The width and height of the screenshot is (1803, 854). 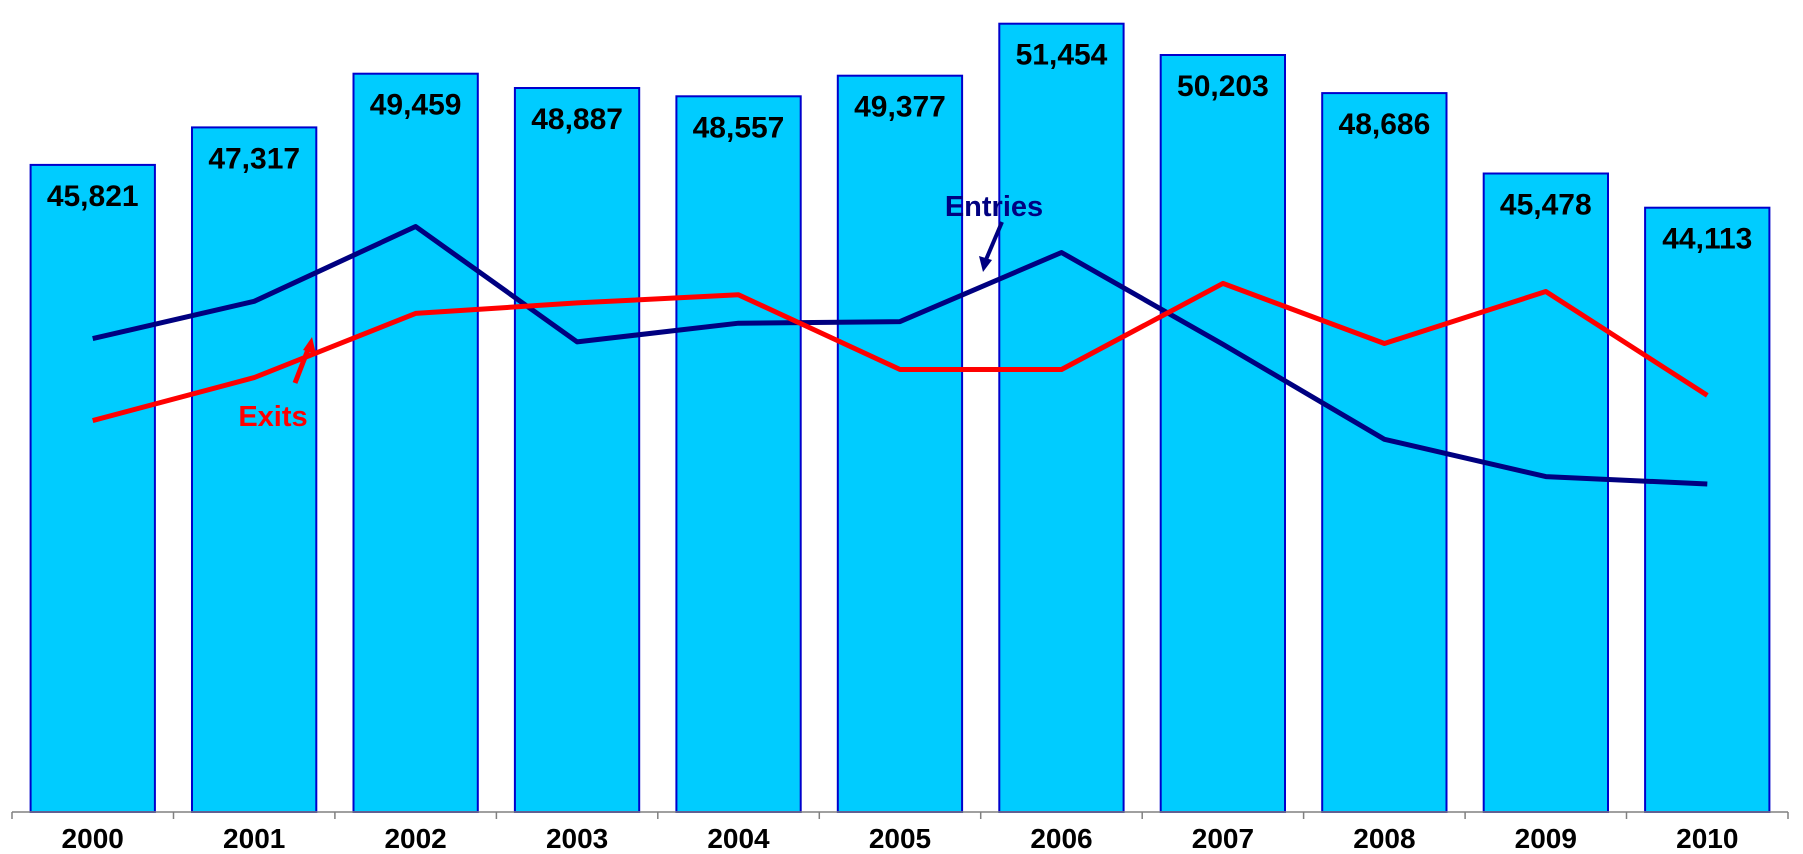 I want to click on bar-2007, so click(x=1222, y=433).